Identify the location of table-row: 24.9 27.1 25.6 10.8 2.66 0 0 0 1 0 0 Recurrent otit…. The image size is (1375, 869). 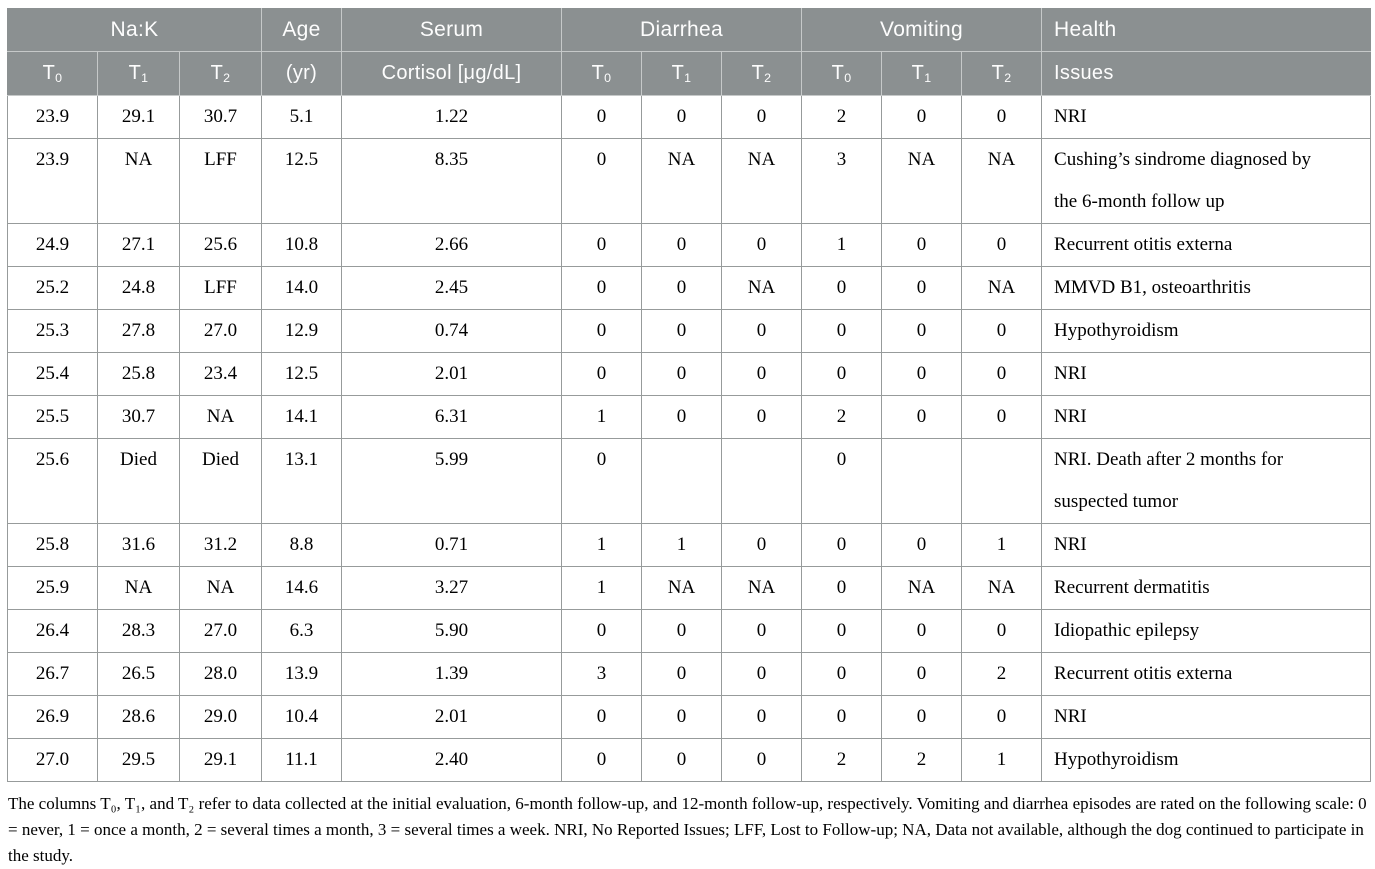
(689, 245).